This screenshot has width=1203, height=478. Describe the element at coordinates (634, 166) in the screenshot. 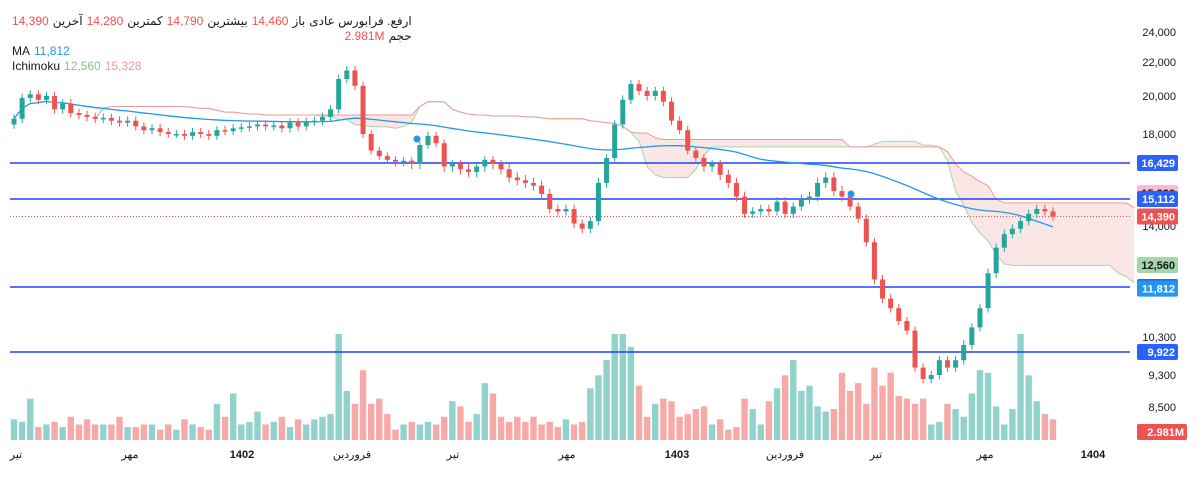

I see `alert-markers` at that location.